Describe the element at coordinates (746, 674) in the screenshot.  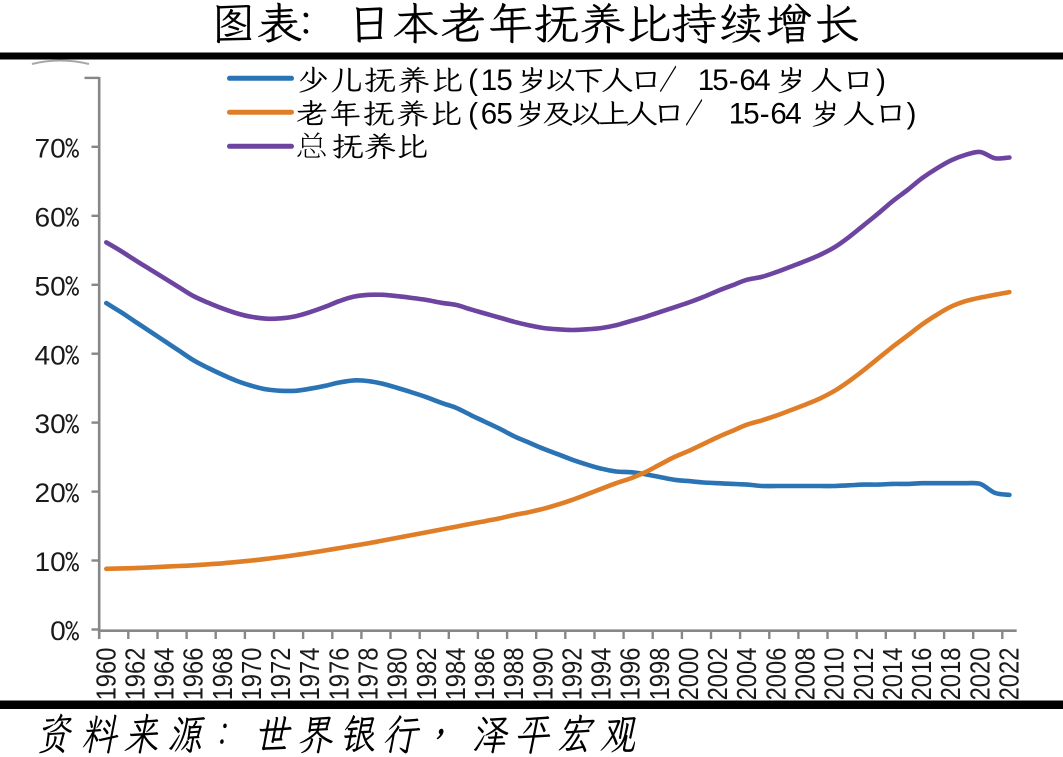
I see `svg-text: 2004` at that location.